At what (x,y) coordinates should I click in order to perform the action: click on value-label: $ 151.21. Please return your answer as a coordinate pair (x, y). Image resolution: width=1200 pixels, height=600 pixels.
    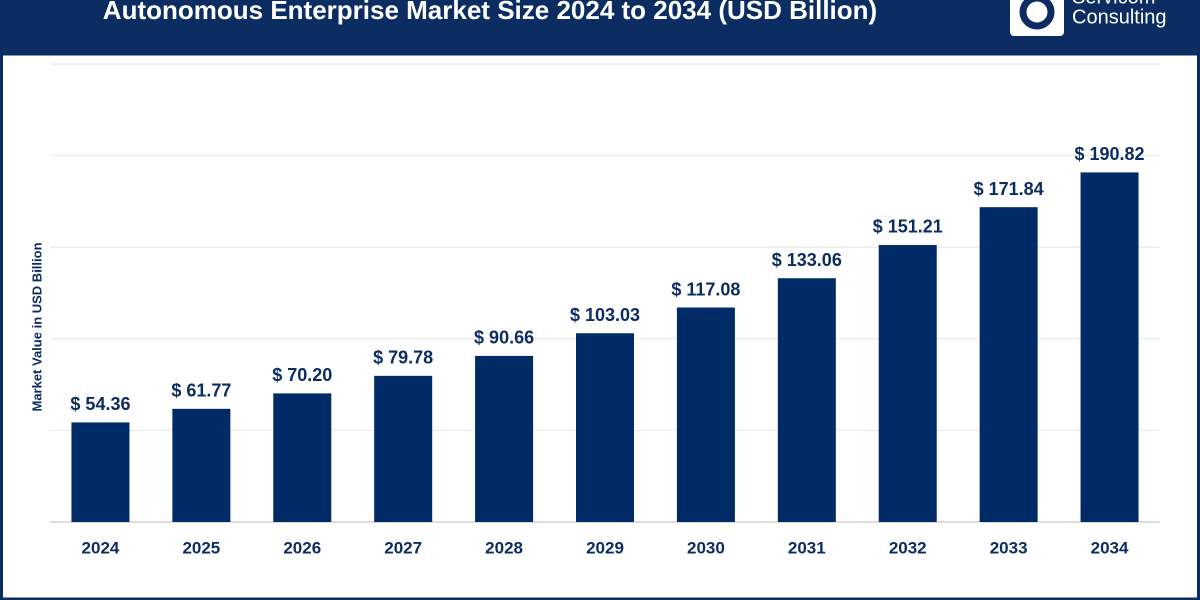
    Looking at the image, I should click on (908, 227).